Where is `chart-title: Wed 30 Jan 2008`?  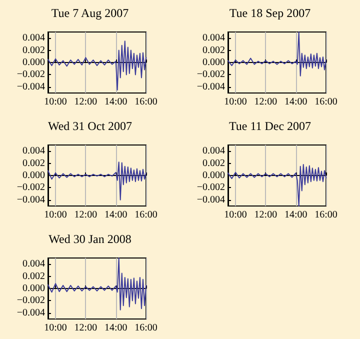
chart-title: Wed 30 Jan 2008 is located at coordinates (90, 239).